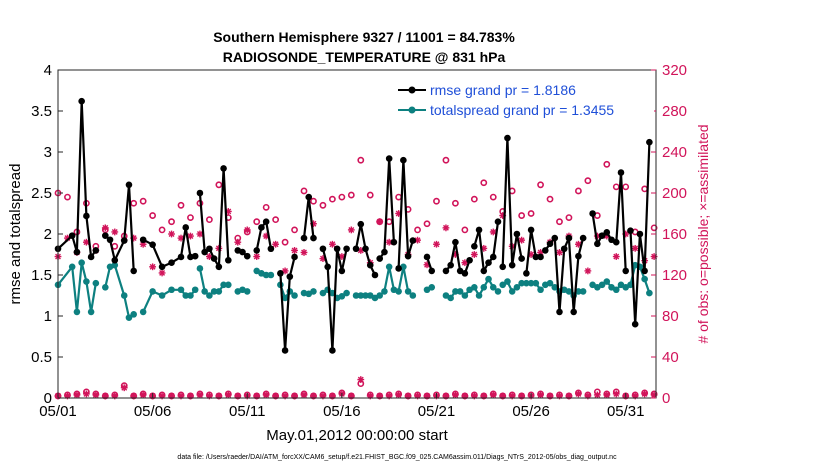 This screenshot has width=830, height=470. What do you see at coordinates (674, 193) in the screenshot?
I see `y-right-tick-label: 200` at bounding box center [674, 193].